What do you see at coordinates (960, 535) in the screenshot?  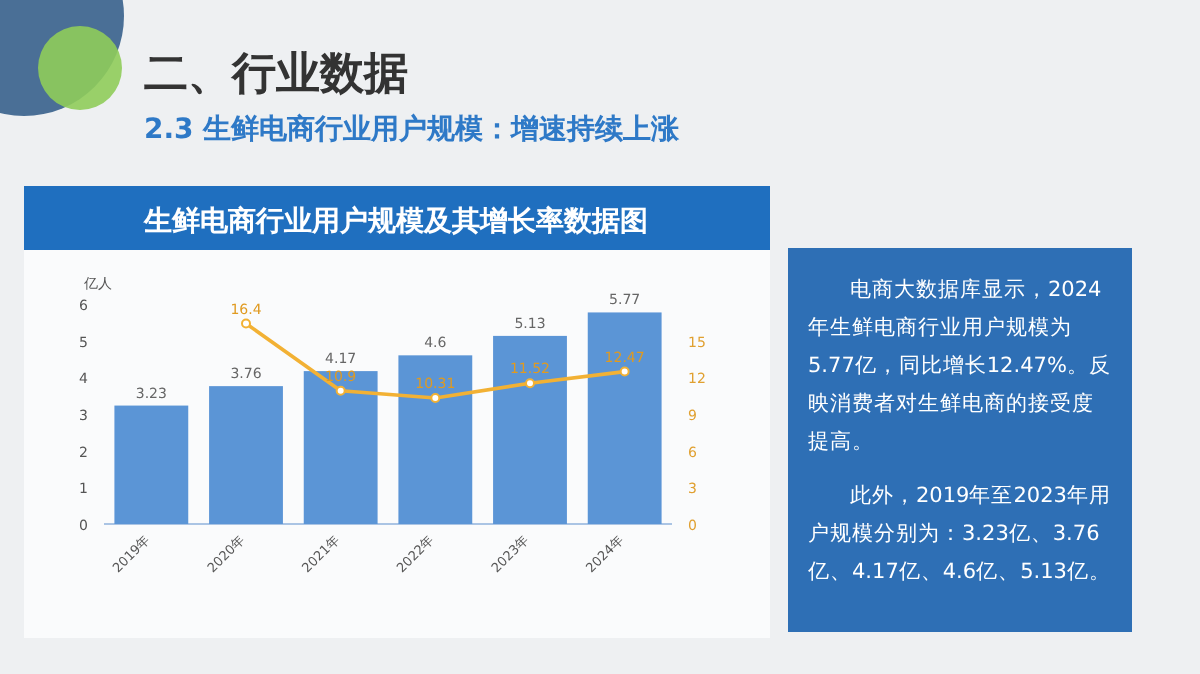 I see `text: 此外，2019年至2023年用户规模分别为：3.23亿、3.76亿、4.17亿、4.6亿、5.13亿。` at bounding box center [960, 535].